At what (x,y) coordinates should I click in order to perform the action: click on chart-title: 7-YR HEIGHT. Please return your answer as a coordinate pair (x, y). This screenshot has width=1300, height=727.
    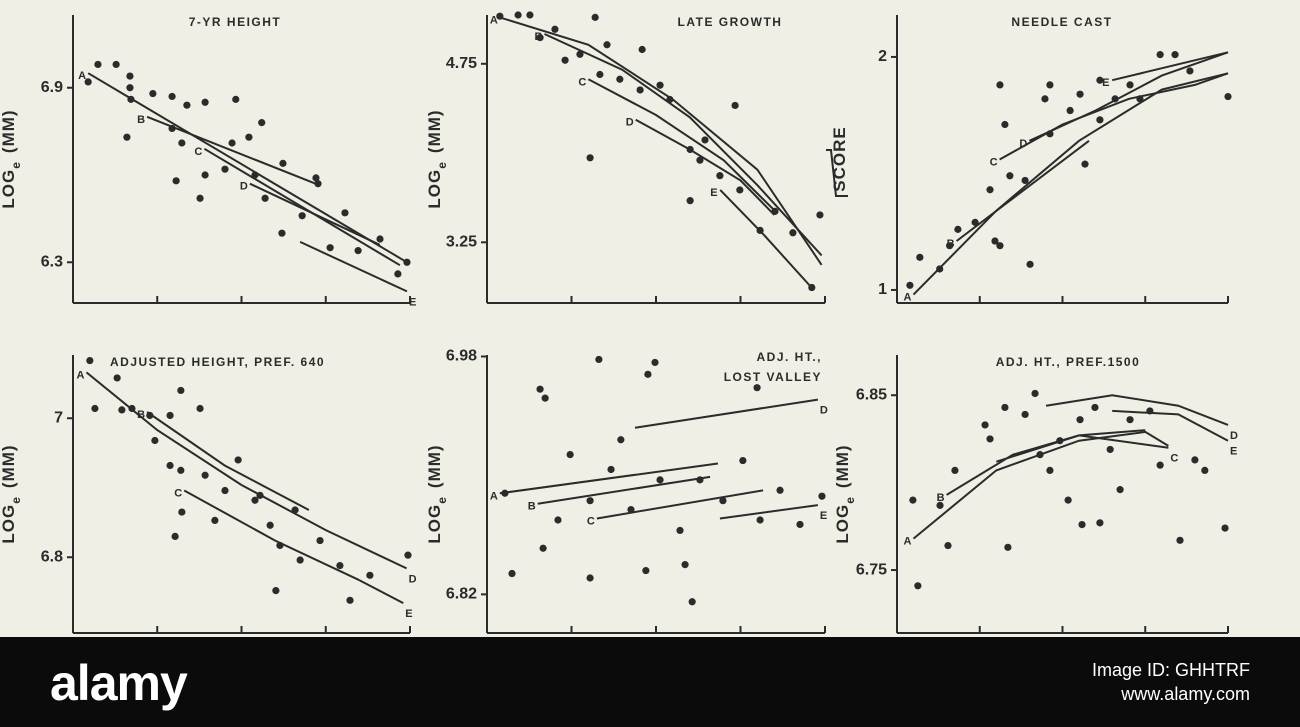
    Looking at the image, I should click on (235, 22).